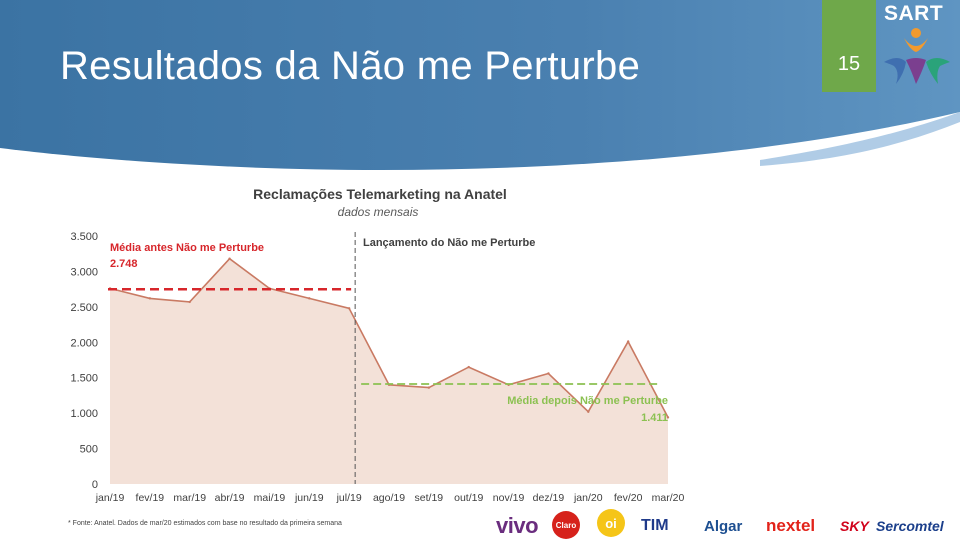 Image resolution: width=960 pixels, height=540 pixels. What do you see at coordinates (916, 33) in the screenshot?
I see `logo-figure-head` at bounding box center [916, 33].